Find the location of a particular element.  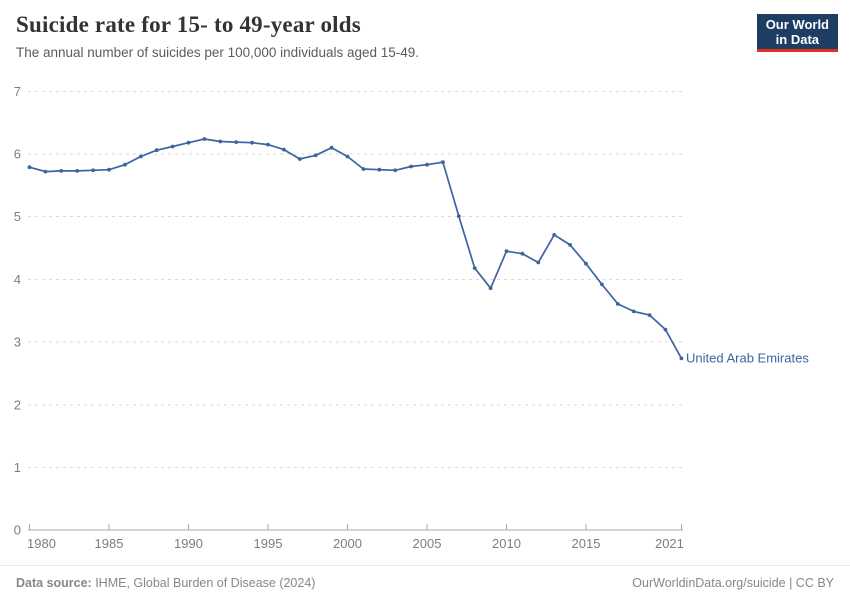

x-tick-label: 2021 is located at coordinates (669, 543).